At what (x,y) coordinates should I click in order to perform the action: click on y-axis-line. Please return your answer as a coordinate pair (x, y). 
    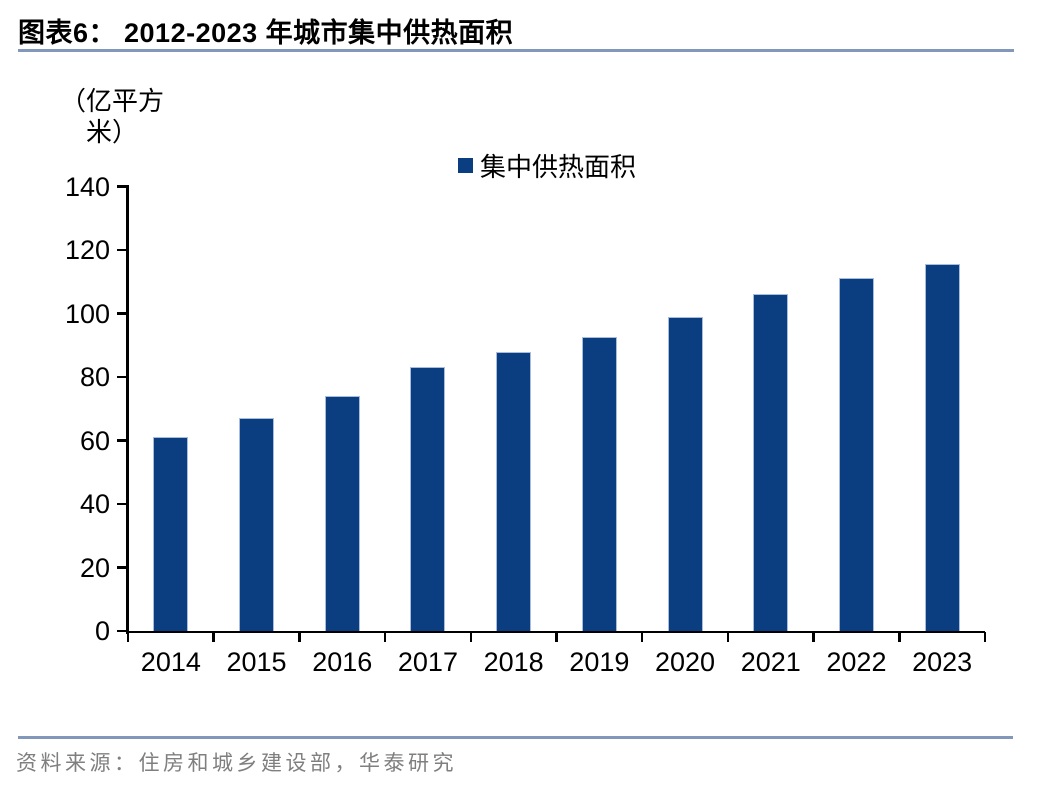
    Looking at the image, I should click on (127, 409).